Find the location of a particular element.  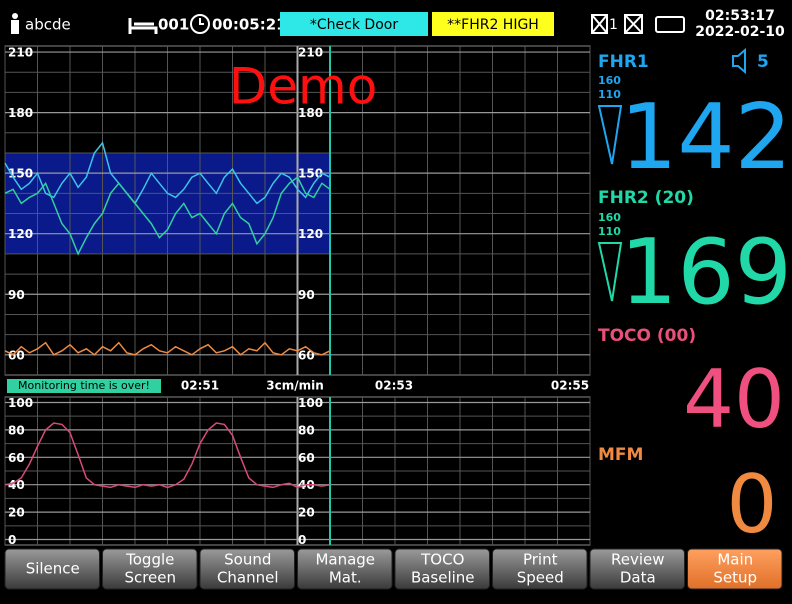

toco-label: TOCO (00) is located at coordinates (647, 336).